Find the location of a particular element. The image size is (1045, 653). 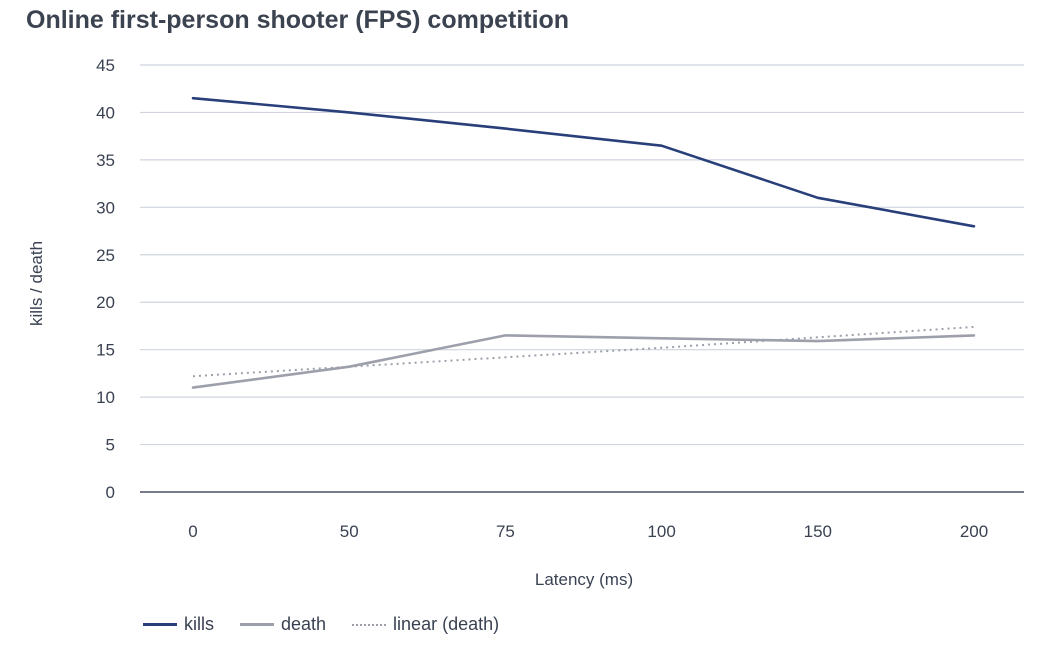

series-line-linear-death is located at coordinates (583, 351).